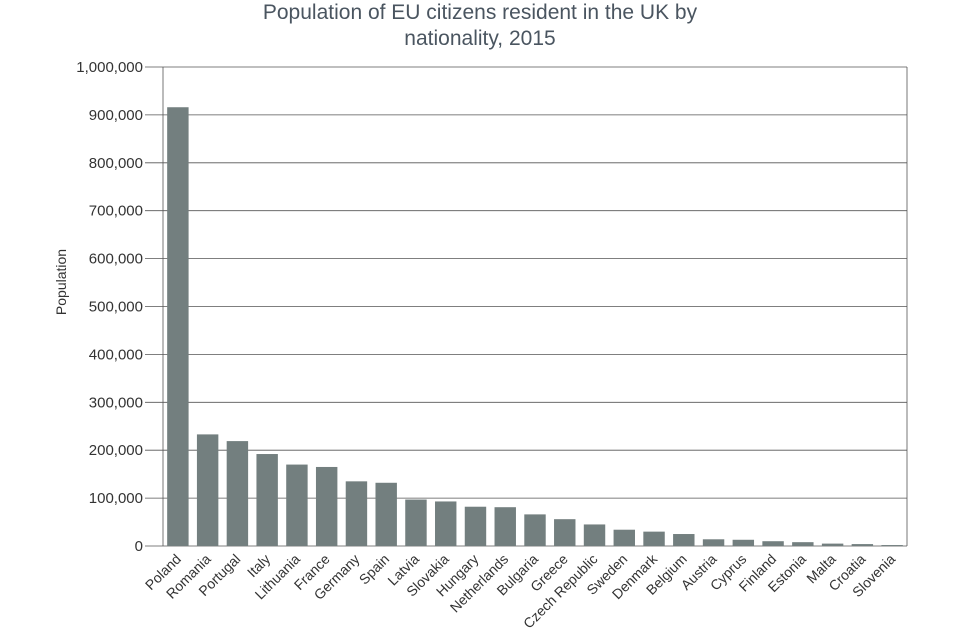  Describe the element at coordinates (61, 282) in the screenshot. I see `y-axis-title: Population` at that location.